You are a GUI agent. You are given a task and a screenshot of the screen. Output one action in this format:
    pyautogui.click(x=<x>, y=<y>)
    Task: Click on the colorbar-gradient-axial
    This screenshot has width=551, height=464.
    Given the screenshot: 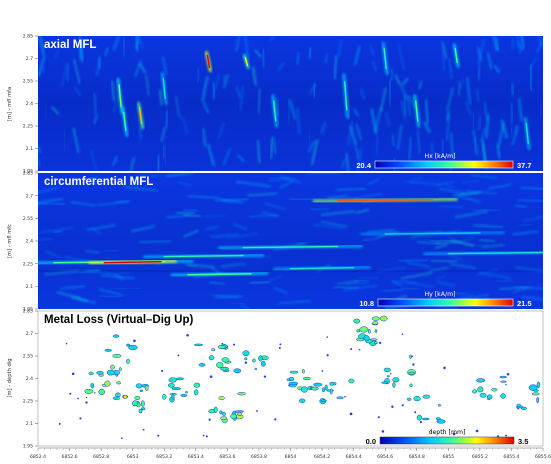 What is the action you would take?
    pyautogui.click(x=444, y=164)
    